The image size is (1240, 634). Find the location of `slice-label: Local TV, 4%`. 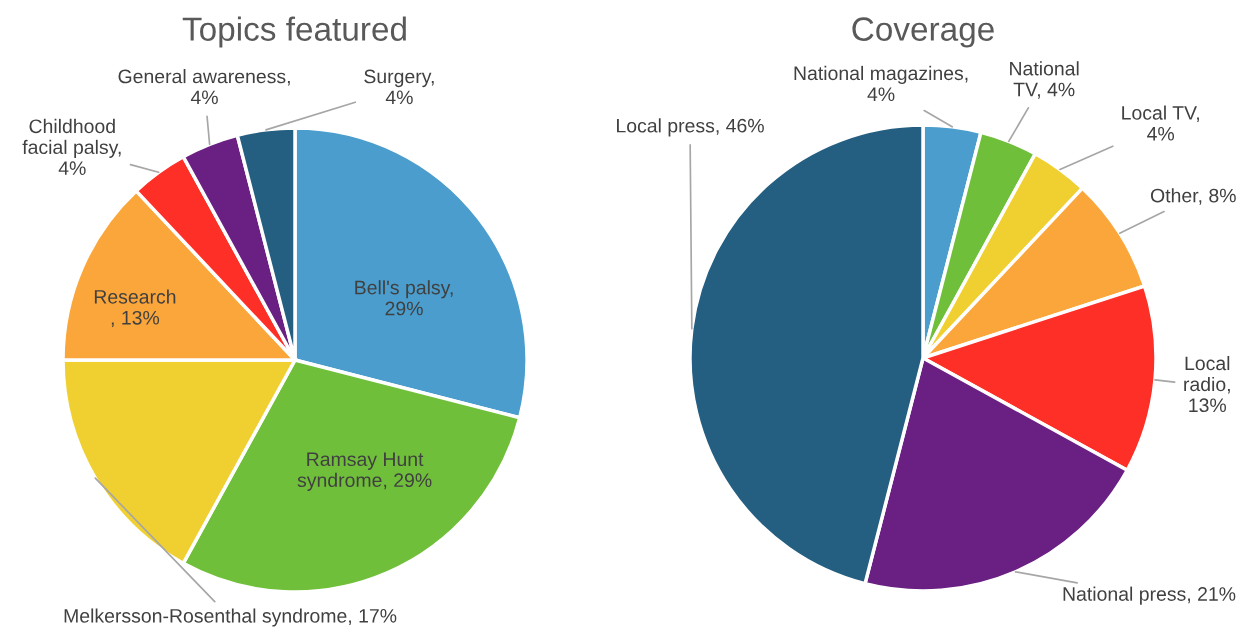

slice-label: Local TV, 4% is located at coordinates (1160, 123).